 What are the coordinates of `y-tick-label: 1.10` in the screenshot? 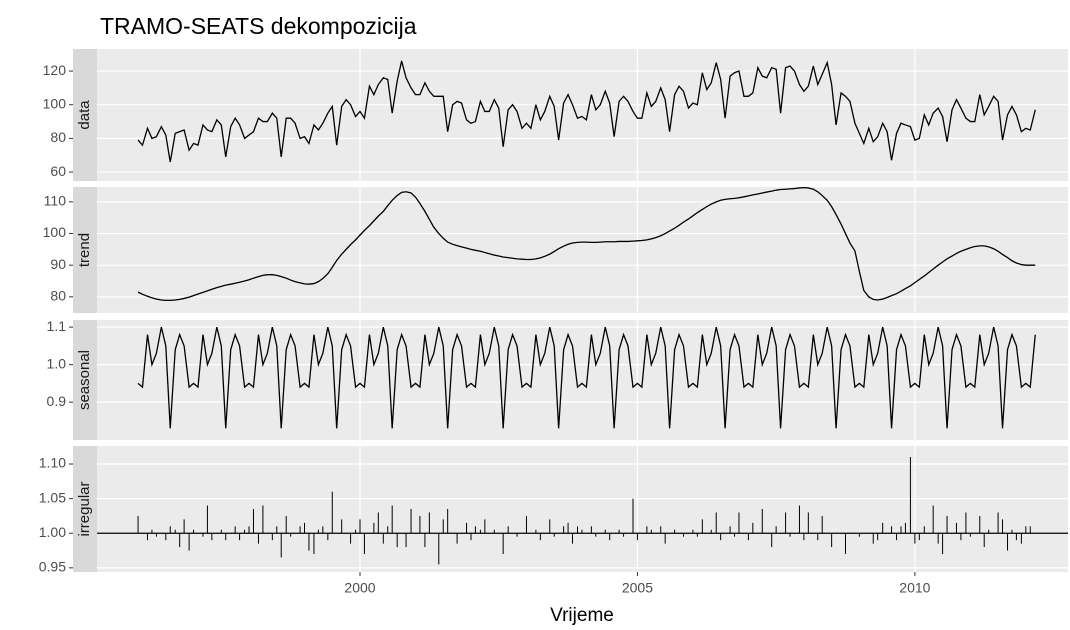 It's located at (52, 463).